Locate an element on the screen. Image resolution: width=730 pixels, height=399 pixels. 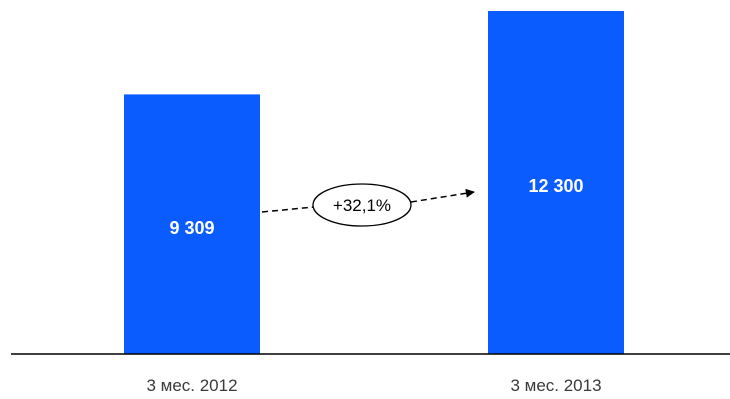
bar-3-mes-2012 is located at coordinates (192, 224).